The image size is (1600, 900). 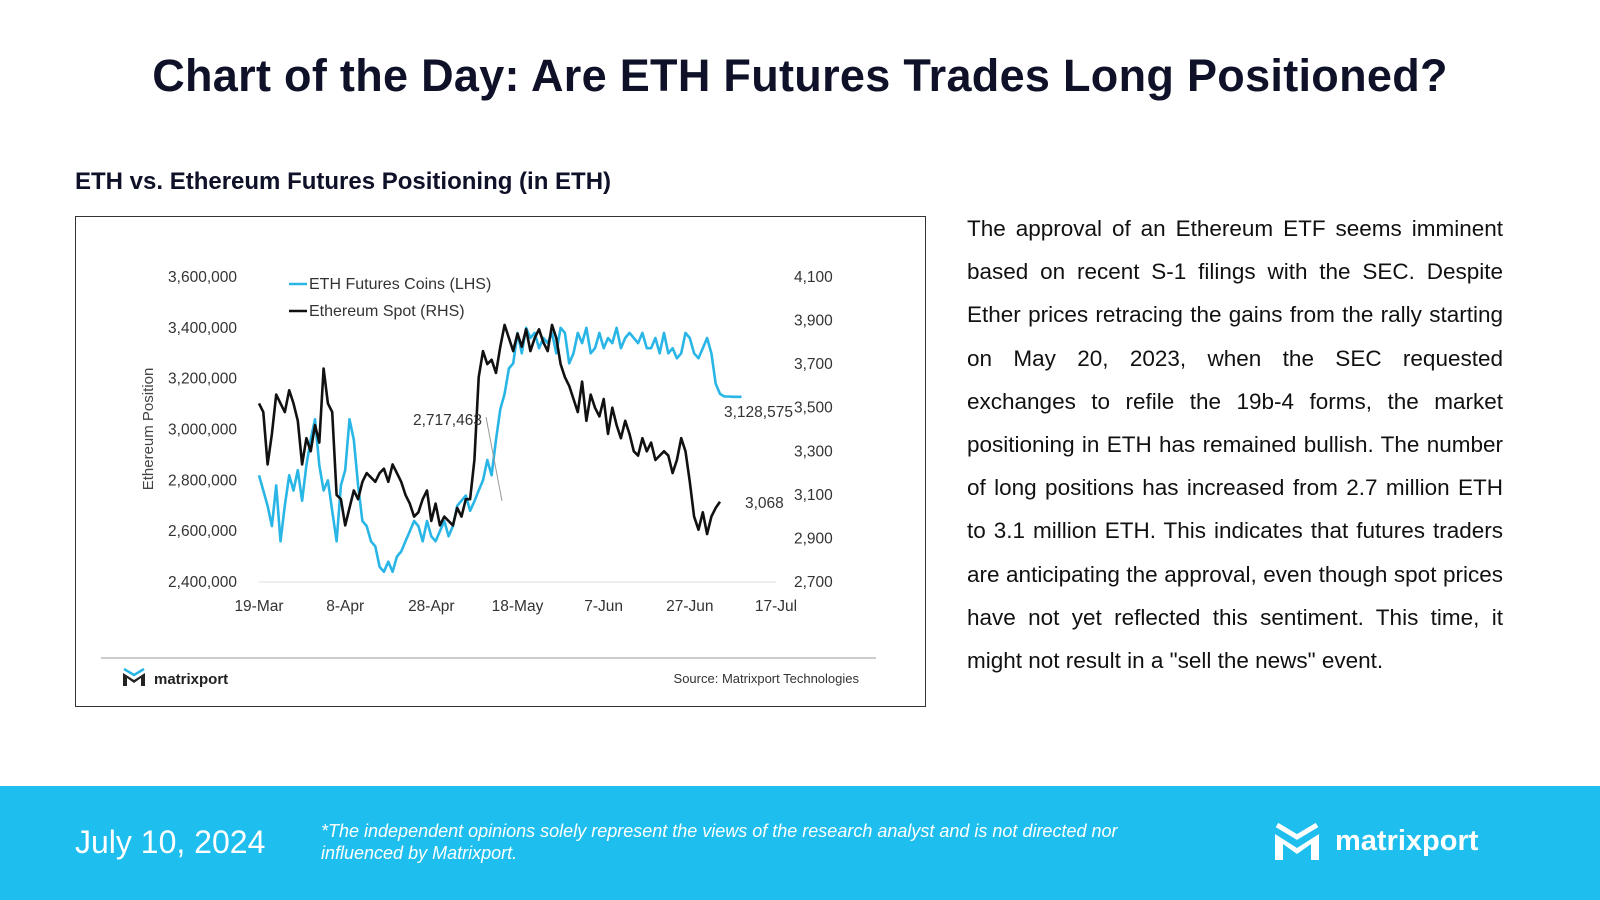 What do you see at coordinates (776, 606) in the screenshot?
I see `x-tick-label: 17-Jul` at bounding box center [776, 606].